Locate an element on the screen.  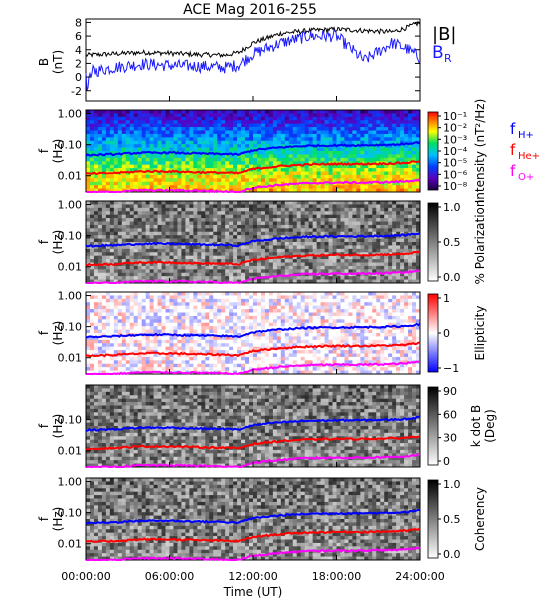
colorbar-tick-label: 10⁻¹ is located at coordinates (455, 116).